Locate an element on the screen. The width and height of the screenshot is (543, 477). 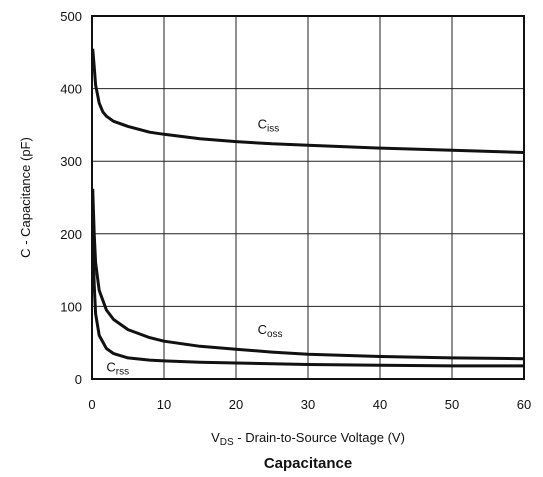
y-tick-label: 500 is located at coordinates (71, 16).